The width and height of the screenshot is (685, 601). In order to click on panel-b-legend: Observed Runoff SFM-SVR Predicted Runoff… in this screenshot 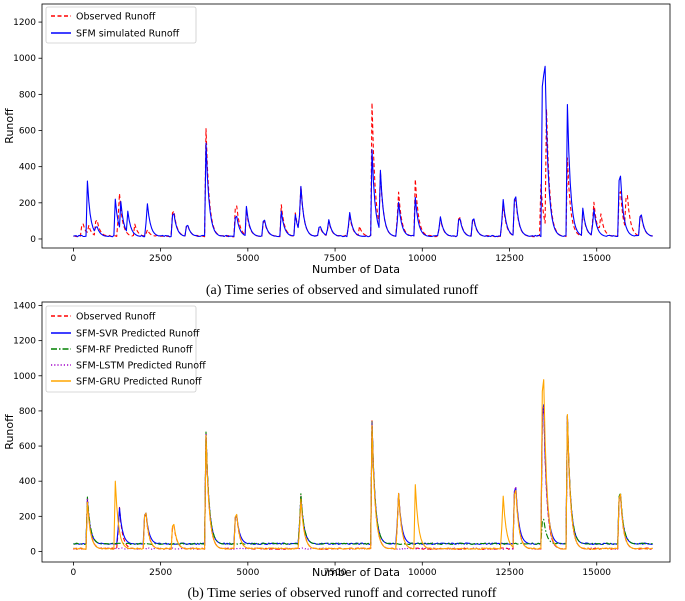, I will do `click(125, 349)`.